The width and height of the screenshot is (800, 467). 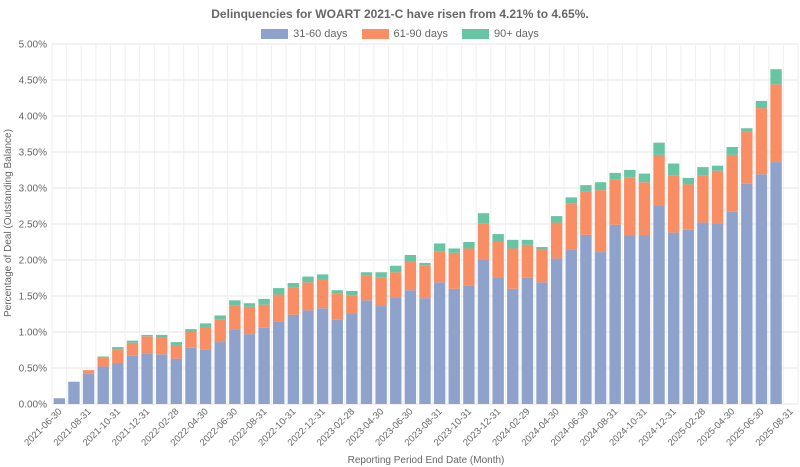 I want to click on legend-item-90-plus: 90+ days, so click(x=500, y=34).